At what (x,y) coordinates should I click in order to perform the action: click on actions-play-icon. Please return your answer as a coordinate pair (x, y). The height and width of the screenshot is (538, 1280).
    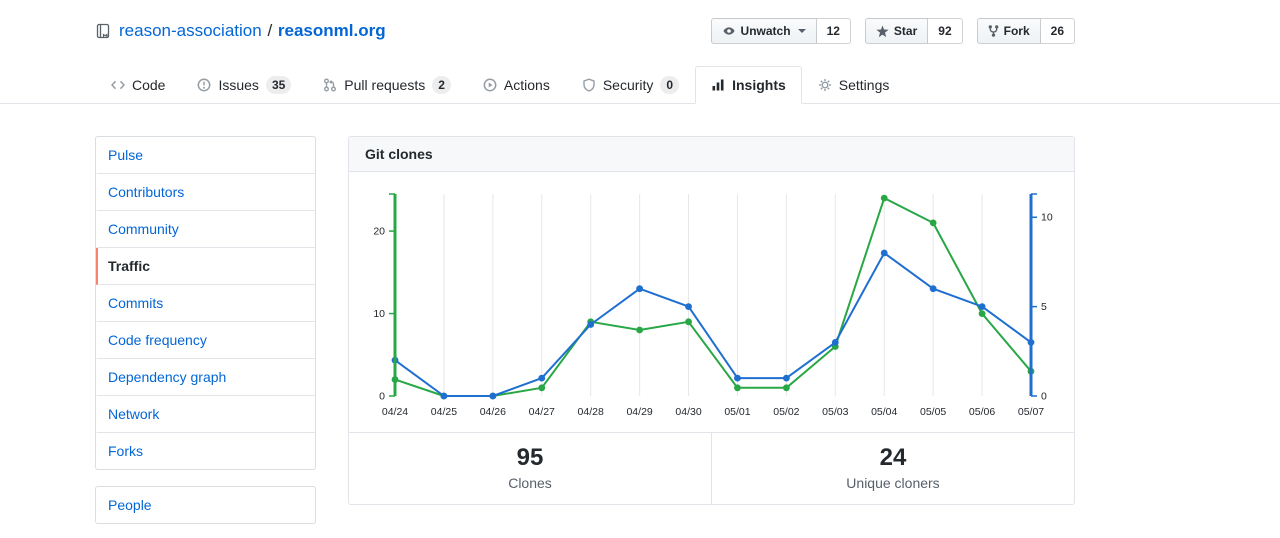
    Looking at the image, I should click on (490, 85).